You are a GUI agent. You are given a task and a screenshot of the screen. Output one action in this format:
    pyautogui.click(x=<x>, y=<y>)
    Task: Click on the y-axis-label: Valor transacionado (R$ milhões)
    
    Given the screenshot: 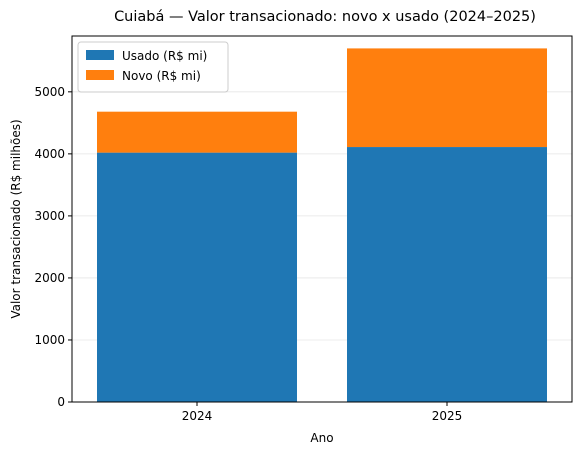 What is the action you would take?
    pyautogui.click(x=16, y=218)
    